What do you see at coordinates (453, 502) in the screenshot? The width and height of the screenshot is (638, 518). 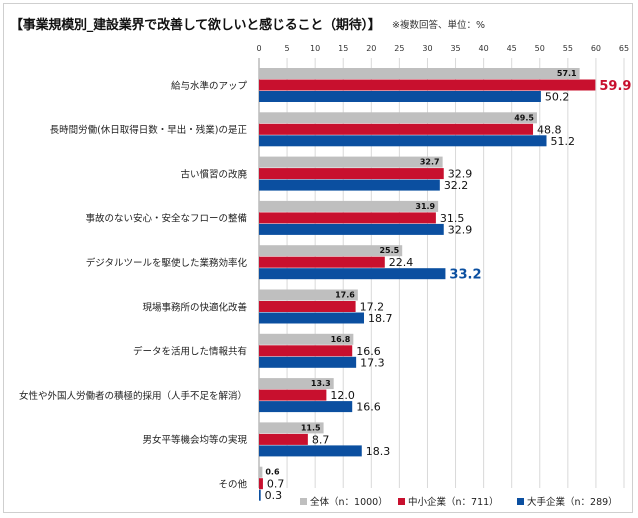 I see `legend-label: 中小企業（n：711）` at bounding box center [453, 502].